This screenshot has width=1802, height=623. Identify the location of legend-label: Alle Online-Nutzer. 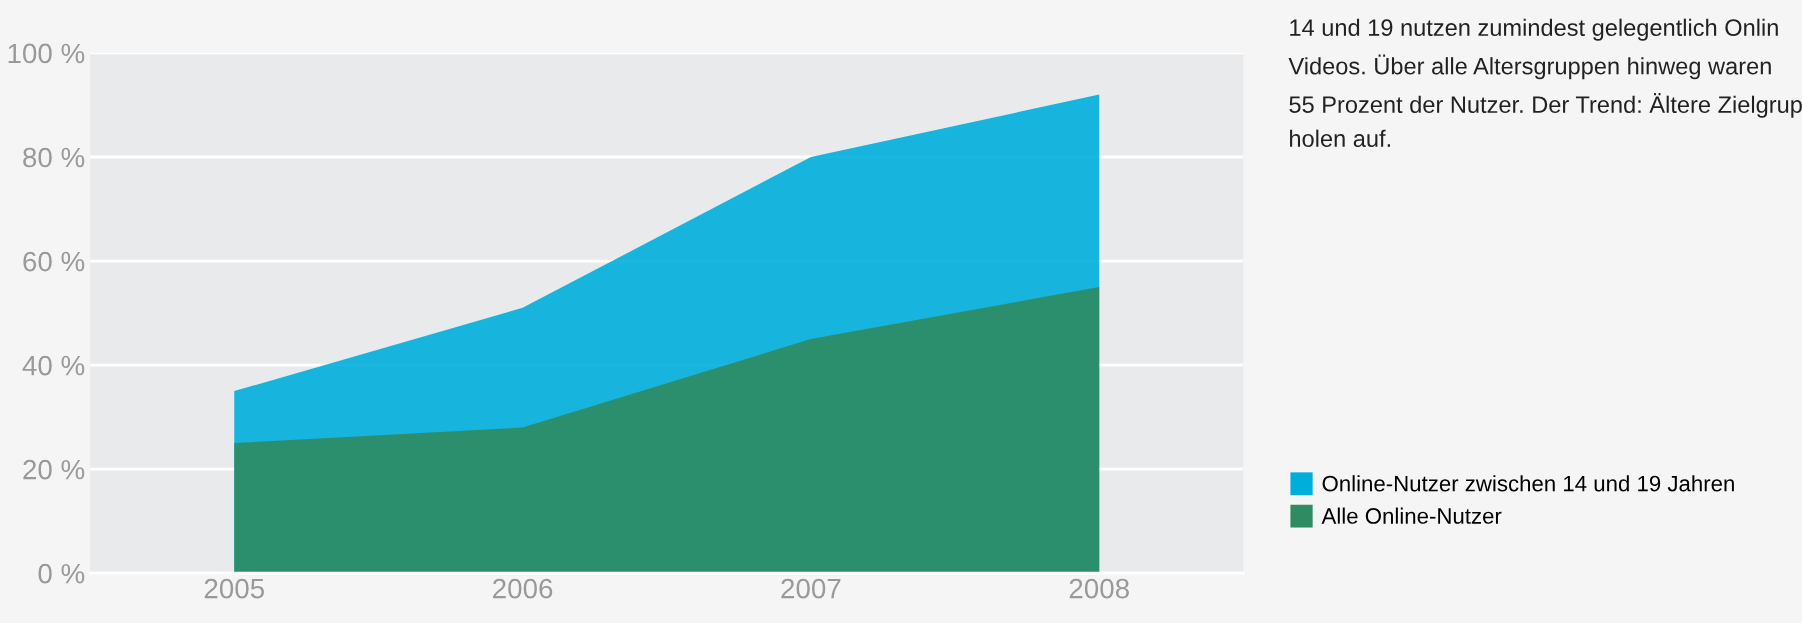
(1411, 515).